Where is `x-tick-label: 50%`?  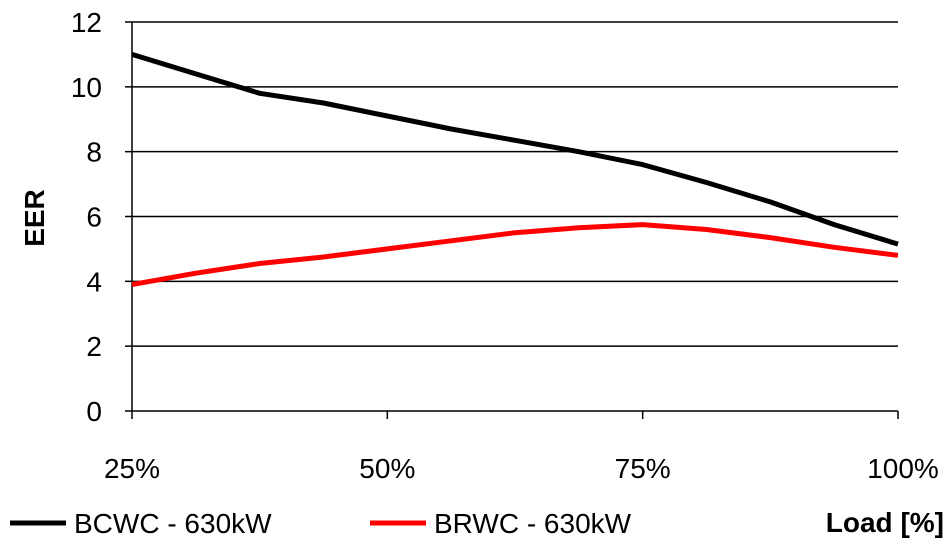
x-tick-label: 50% is located at coordinates (387, 468).